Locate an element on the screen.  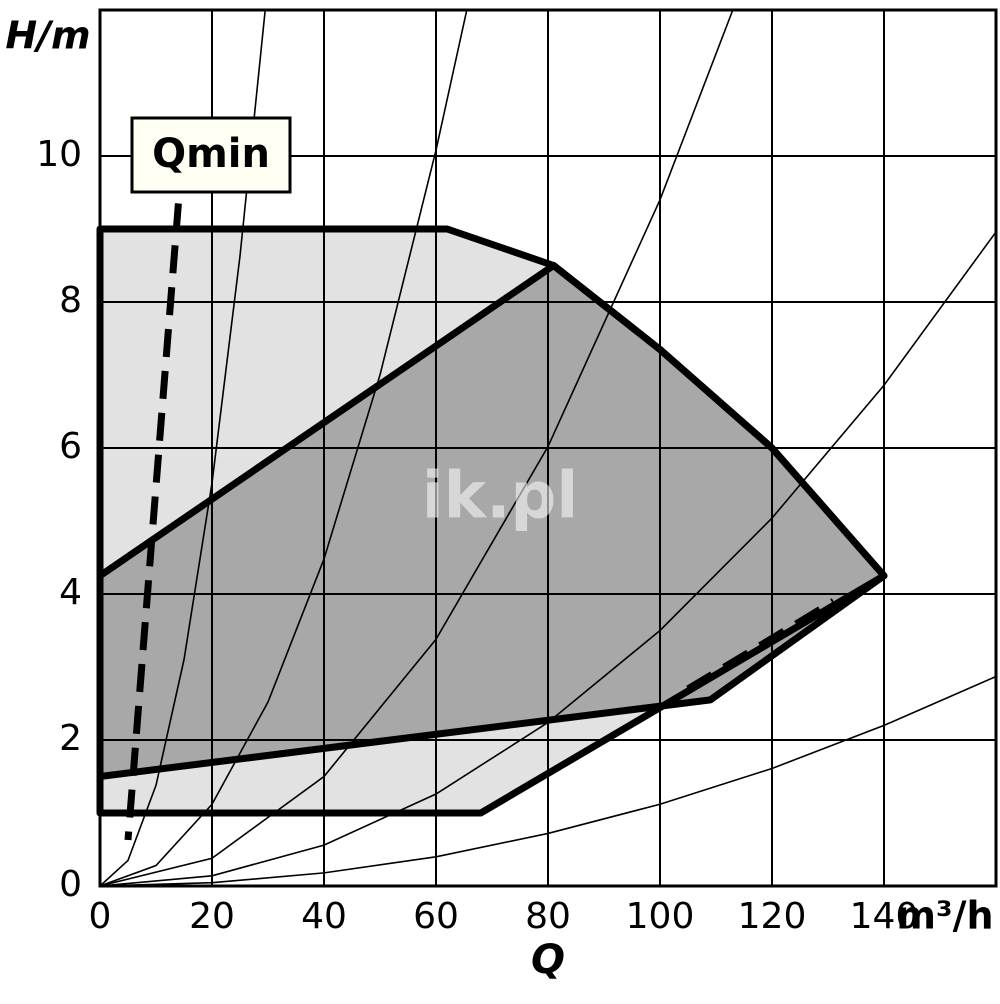
x-tick-label: 0 is located at coordinates (100, 916).